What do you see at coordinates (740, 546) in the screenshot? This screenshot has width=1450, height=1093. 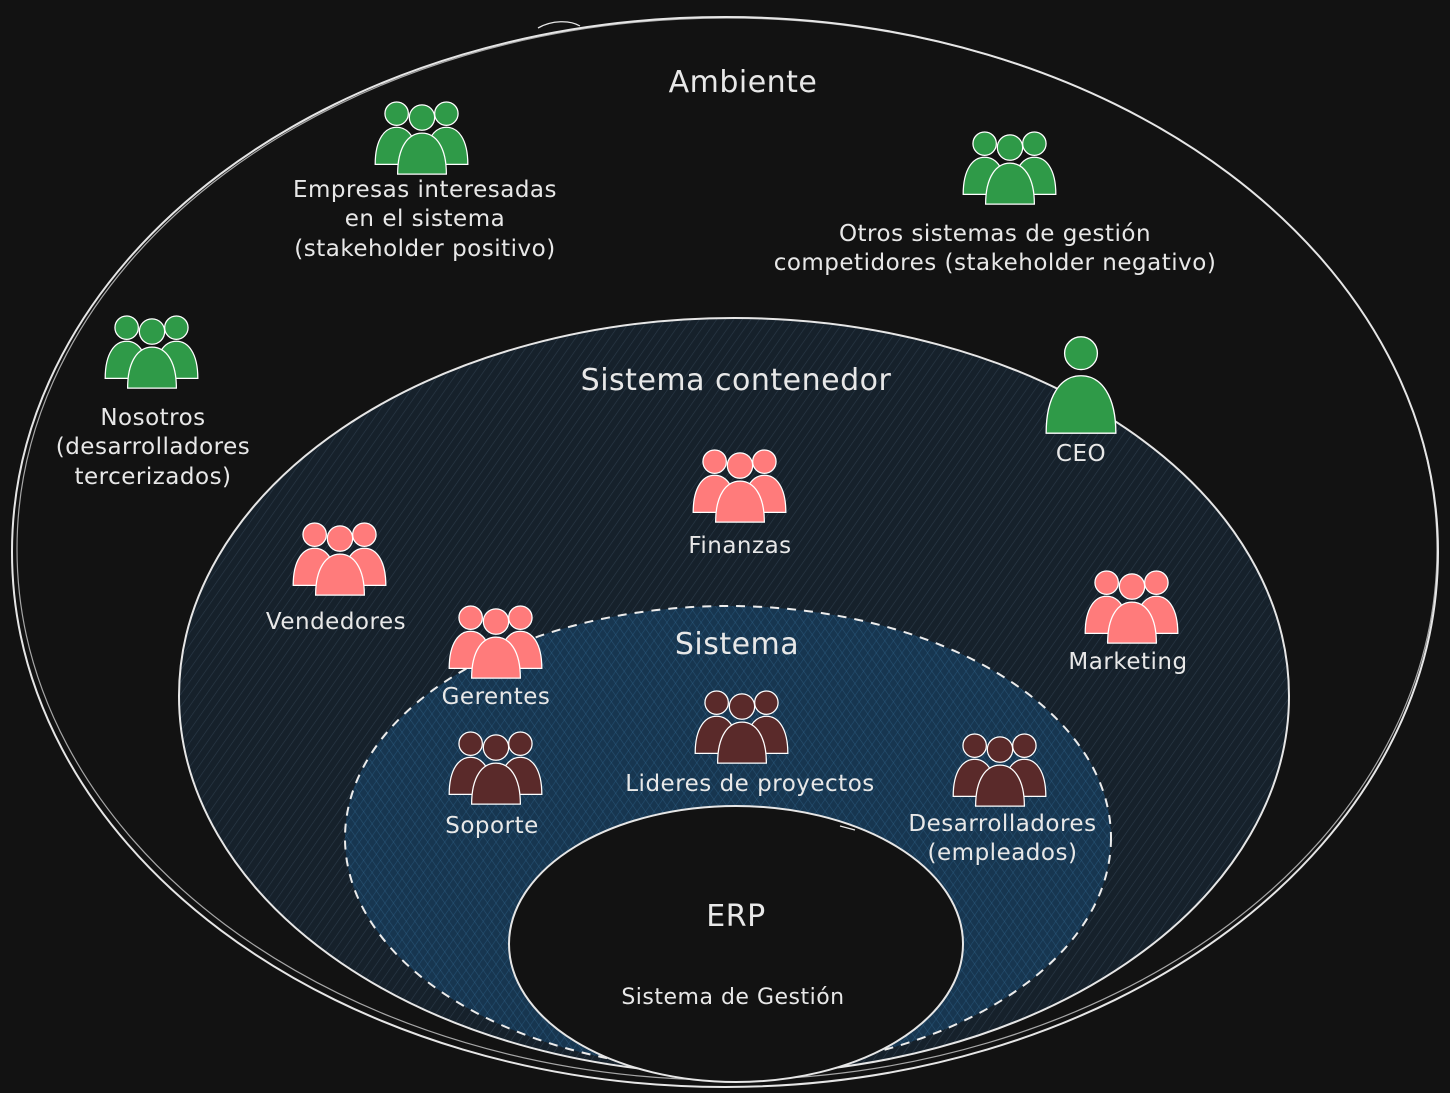 I see `finanzas-label: Finanzas` at bounding box center [740, 546].